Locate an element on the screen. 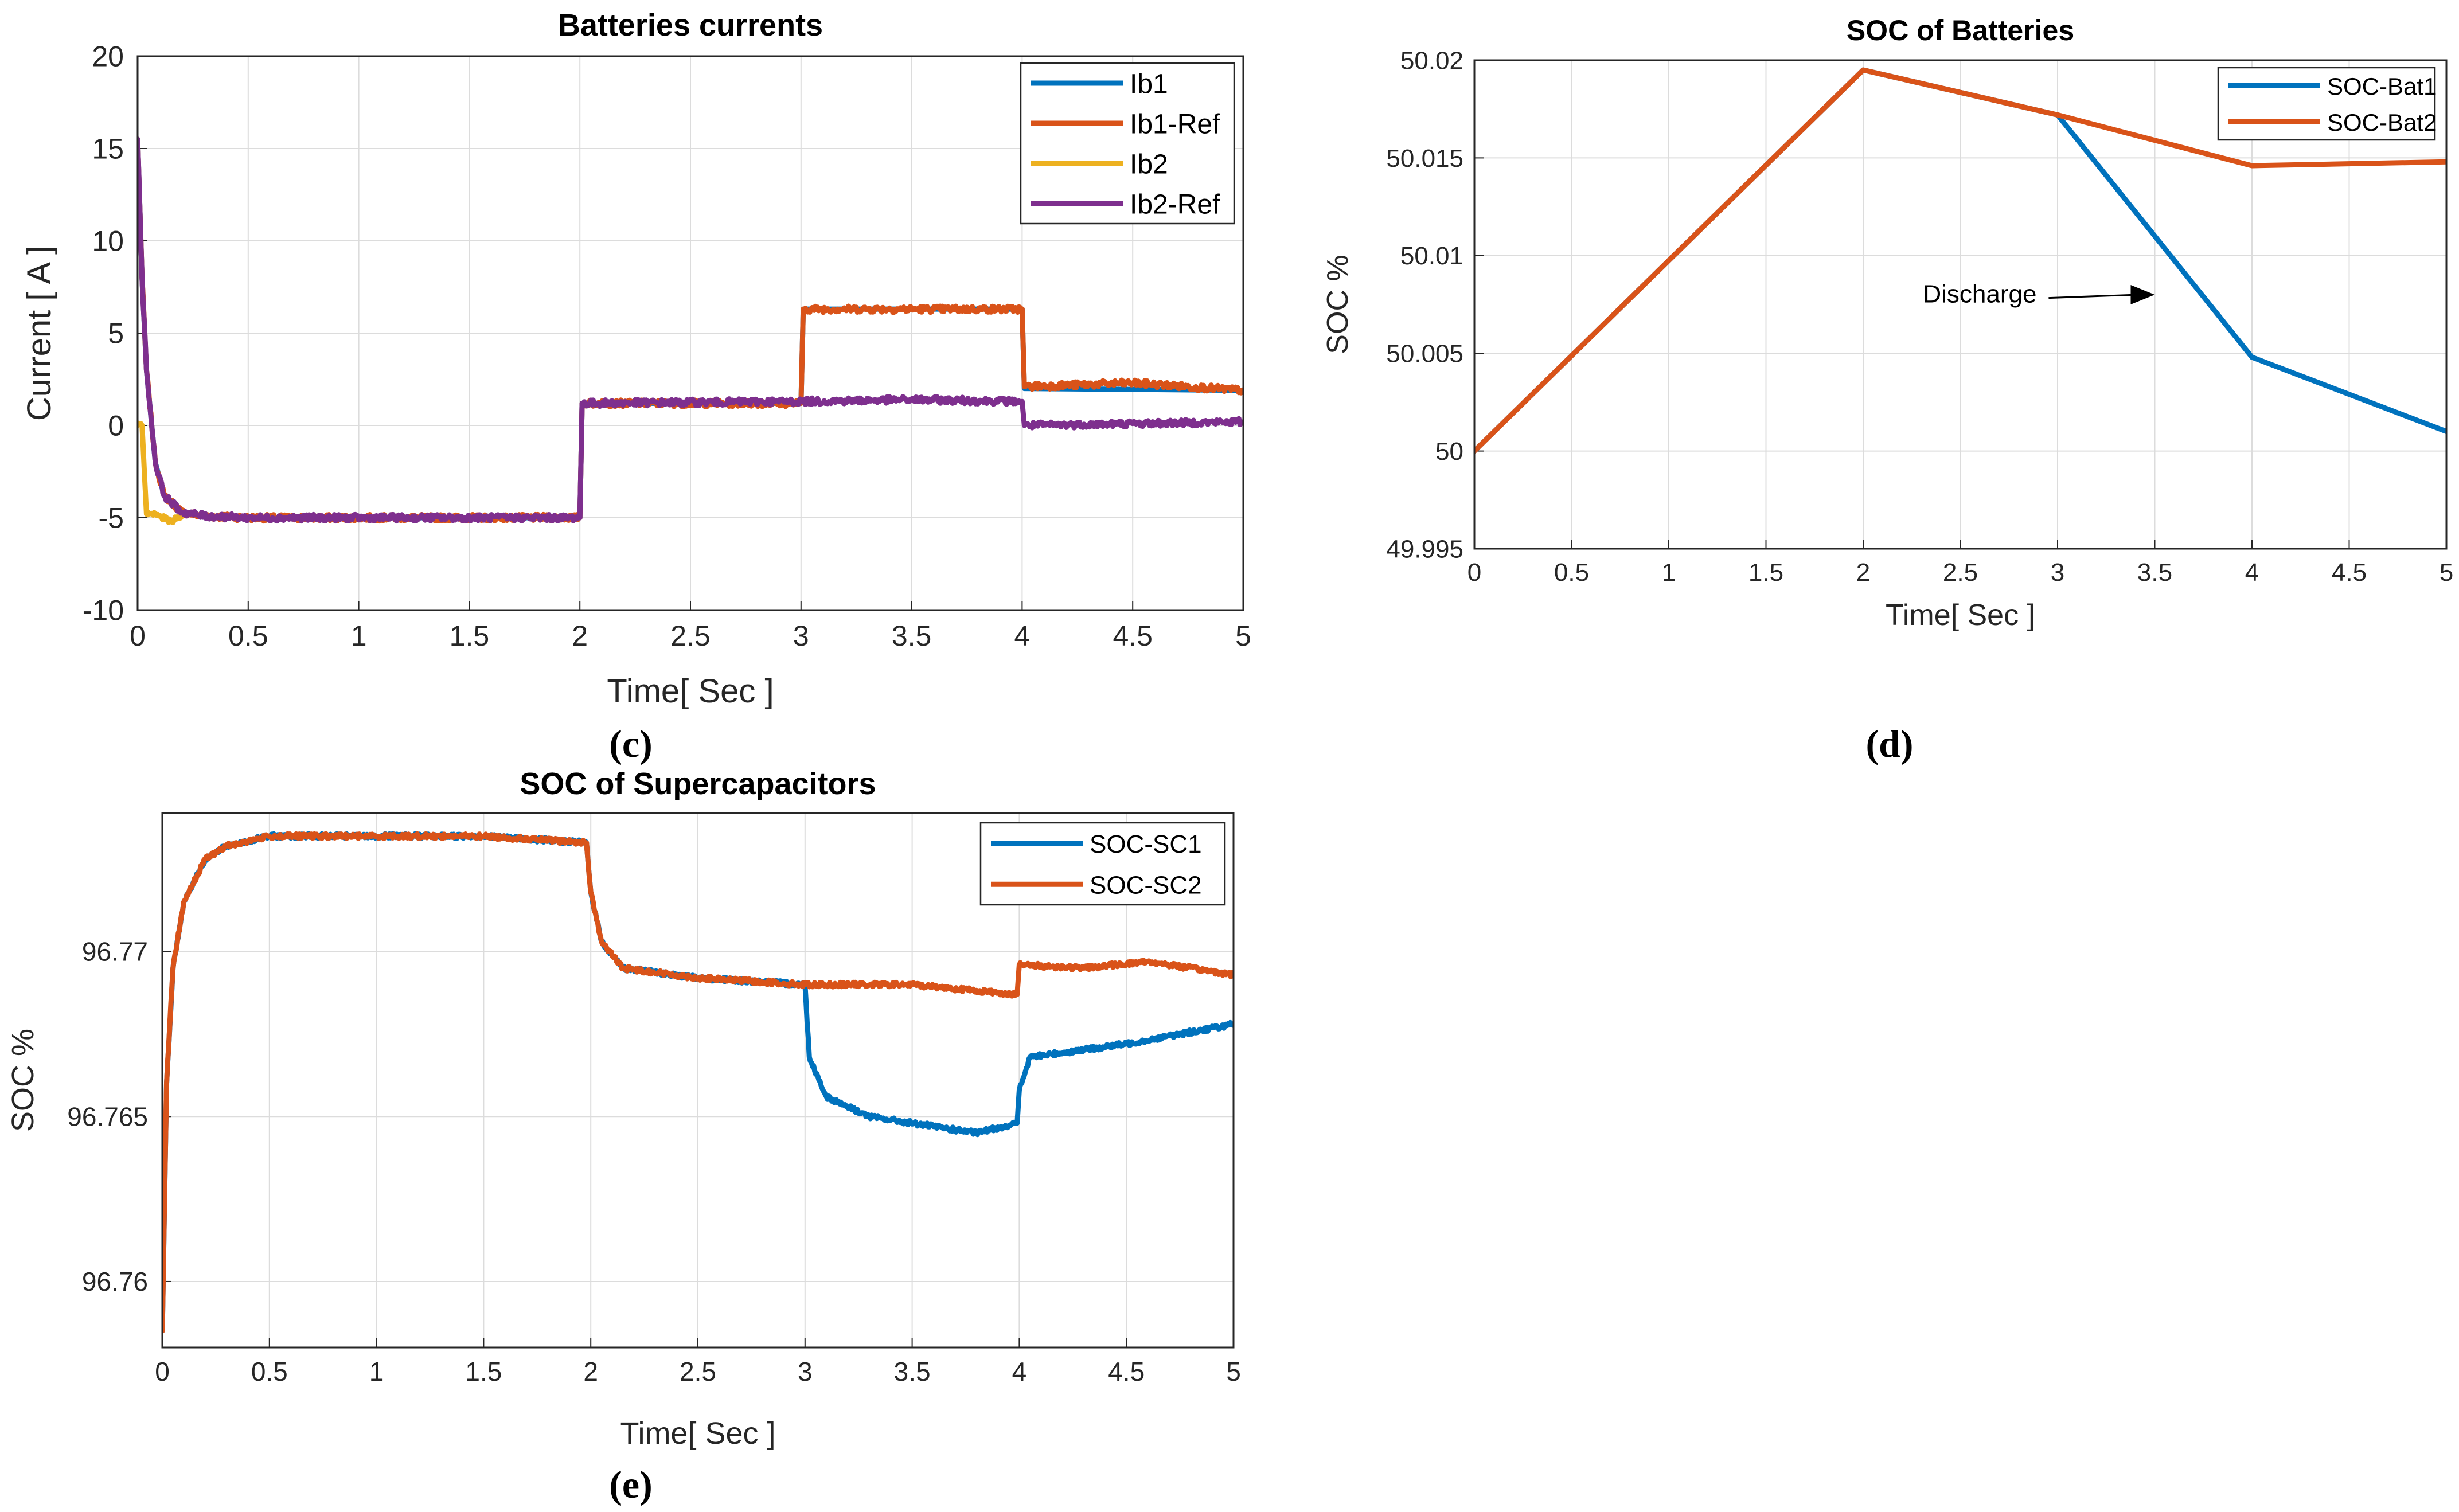 Image resolution: width=2459 pixels, height=1512 pixels. panel-caption: (e) is located at coordinates (631, 1484).